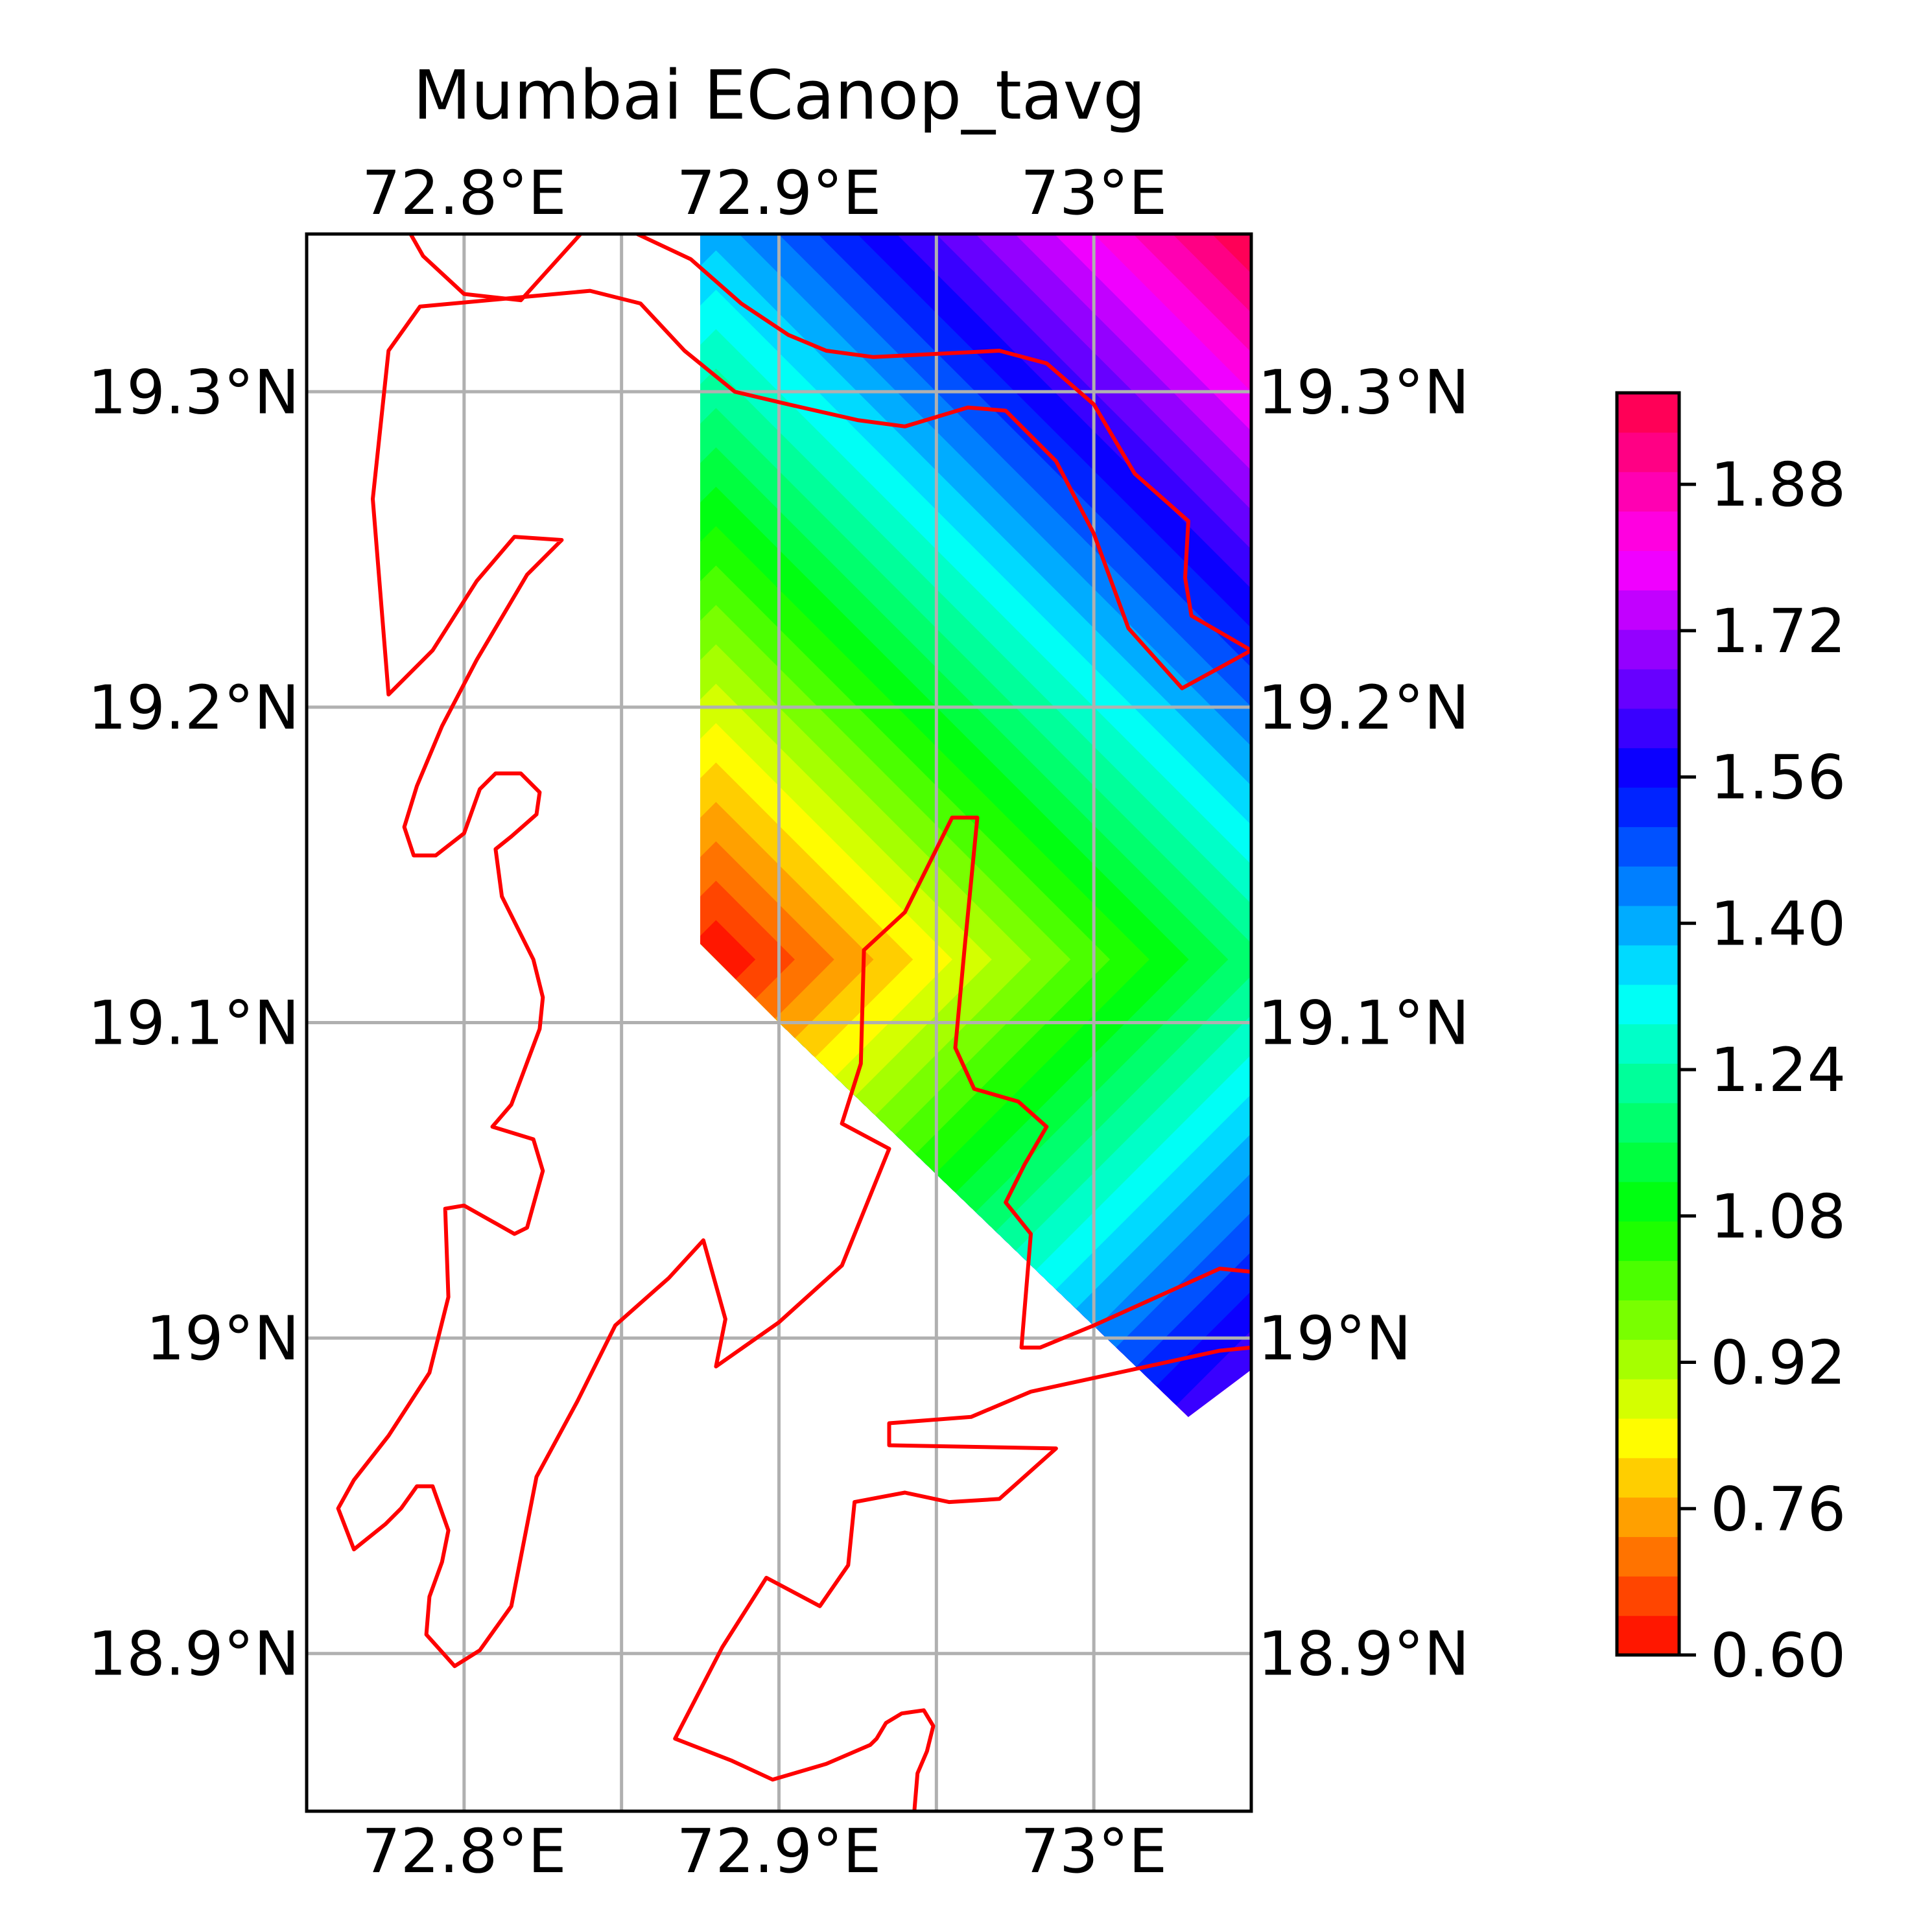 This screenshot has height=1924, width=1932. I want to click on colorbar-tick-label: 1.40, so click(1778, 924).